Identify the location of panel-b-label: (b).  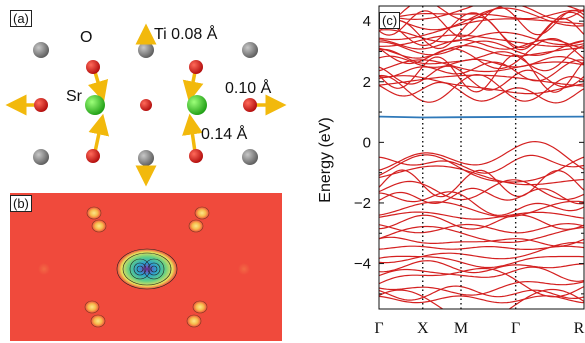
(21, 203).